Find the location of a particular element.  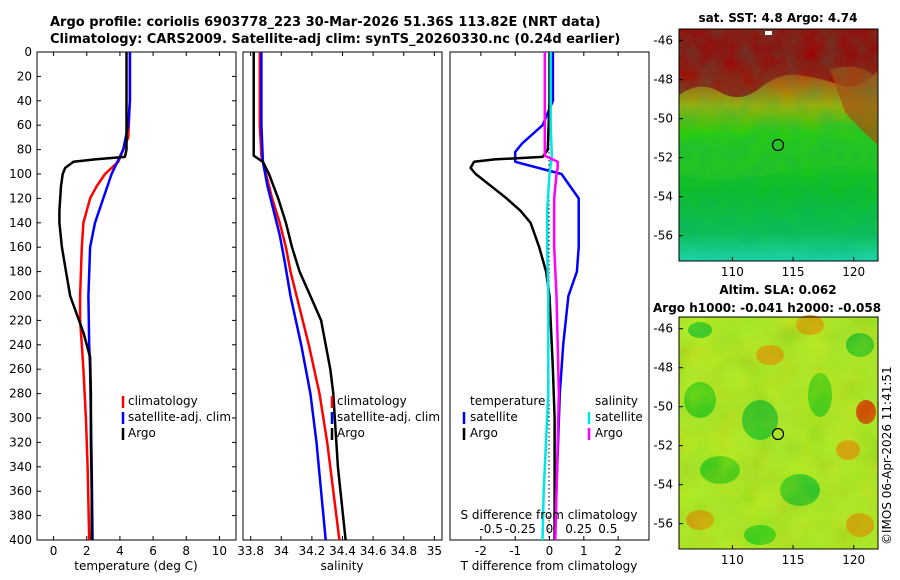

temperature-xlabel: temperature (deg C) is located at coordinates (135, 566).